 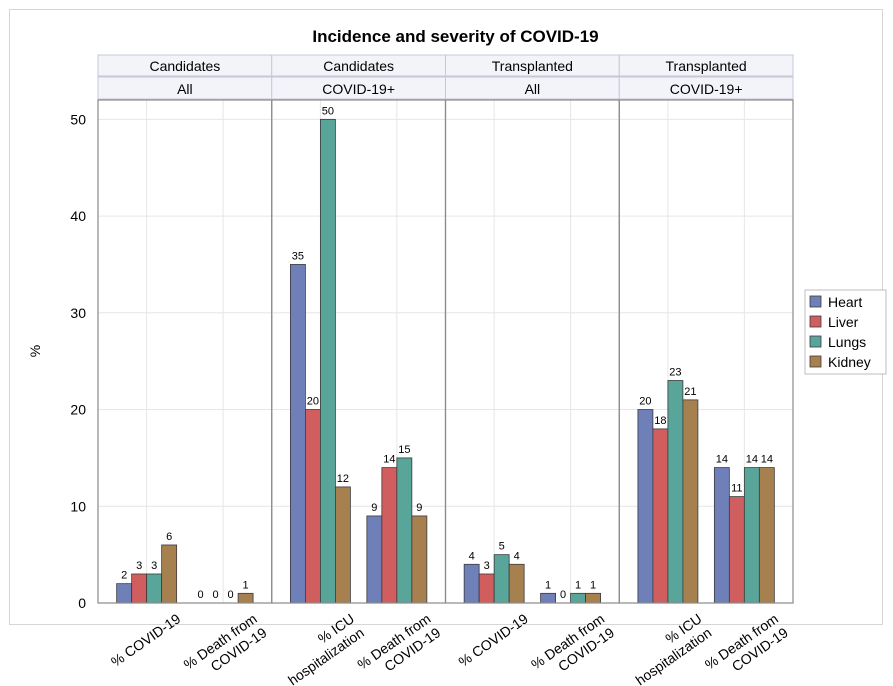 What do you see at coordinates (815, 341) in the screenshot?
I see `legend-swatch-lungs` at bounding box center [815, 341].